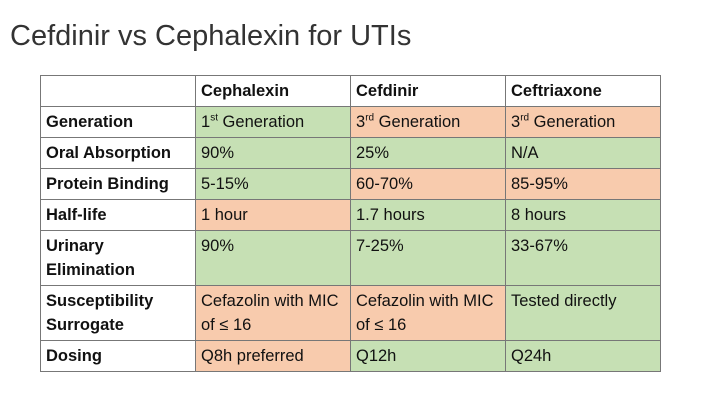  Describe the element at coordinates (118, 313) in the screenshot. I see `row-label: Susceptibility Surrogate` at that location.